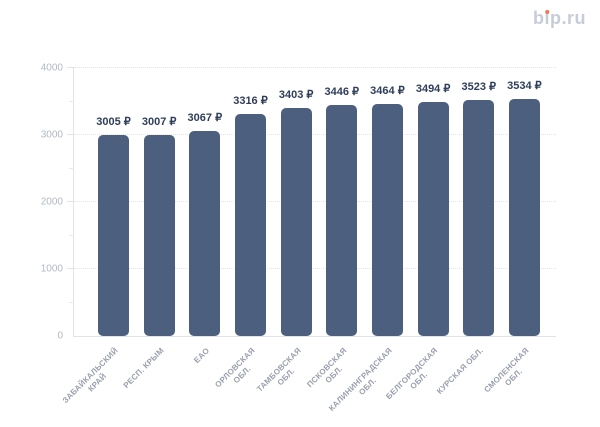 The height and width of the screenshot is (427, 600). I want to click on y-axis-label: 0, so click(60, 336).